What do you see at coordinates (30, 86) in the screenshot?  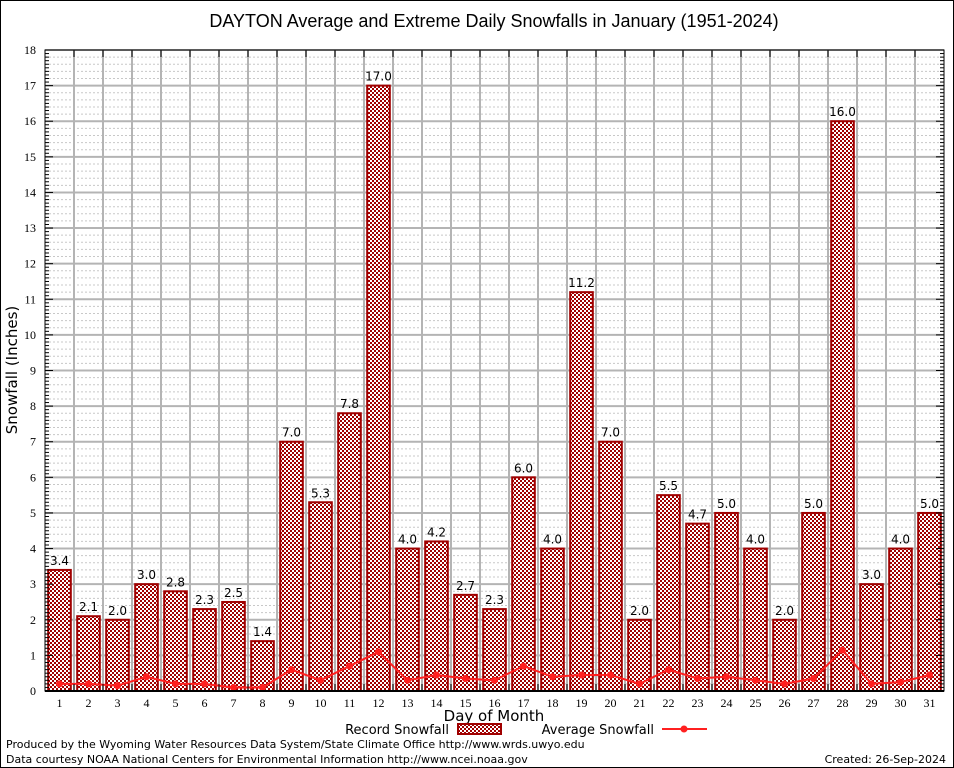 I see `y-tick-label: 17` at bounding box center [30, 86].